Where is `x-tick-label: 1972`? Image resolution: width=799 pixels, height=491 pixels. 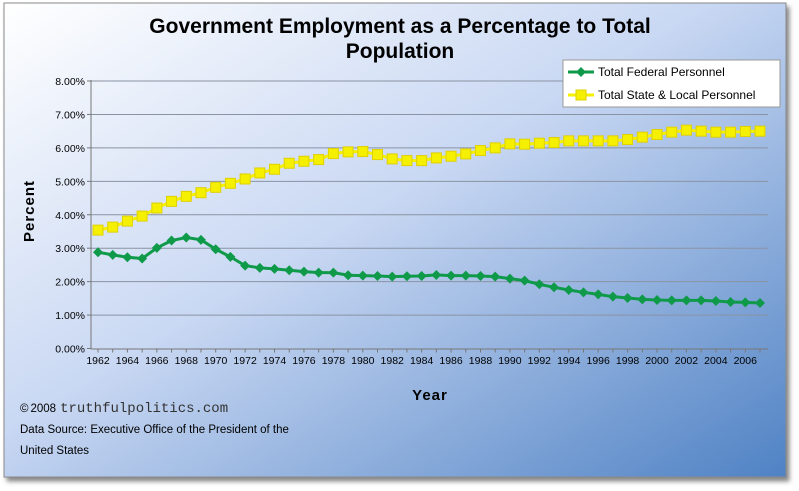 x-tick-label: 1972 is located at coordinates (245, 361).